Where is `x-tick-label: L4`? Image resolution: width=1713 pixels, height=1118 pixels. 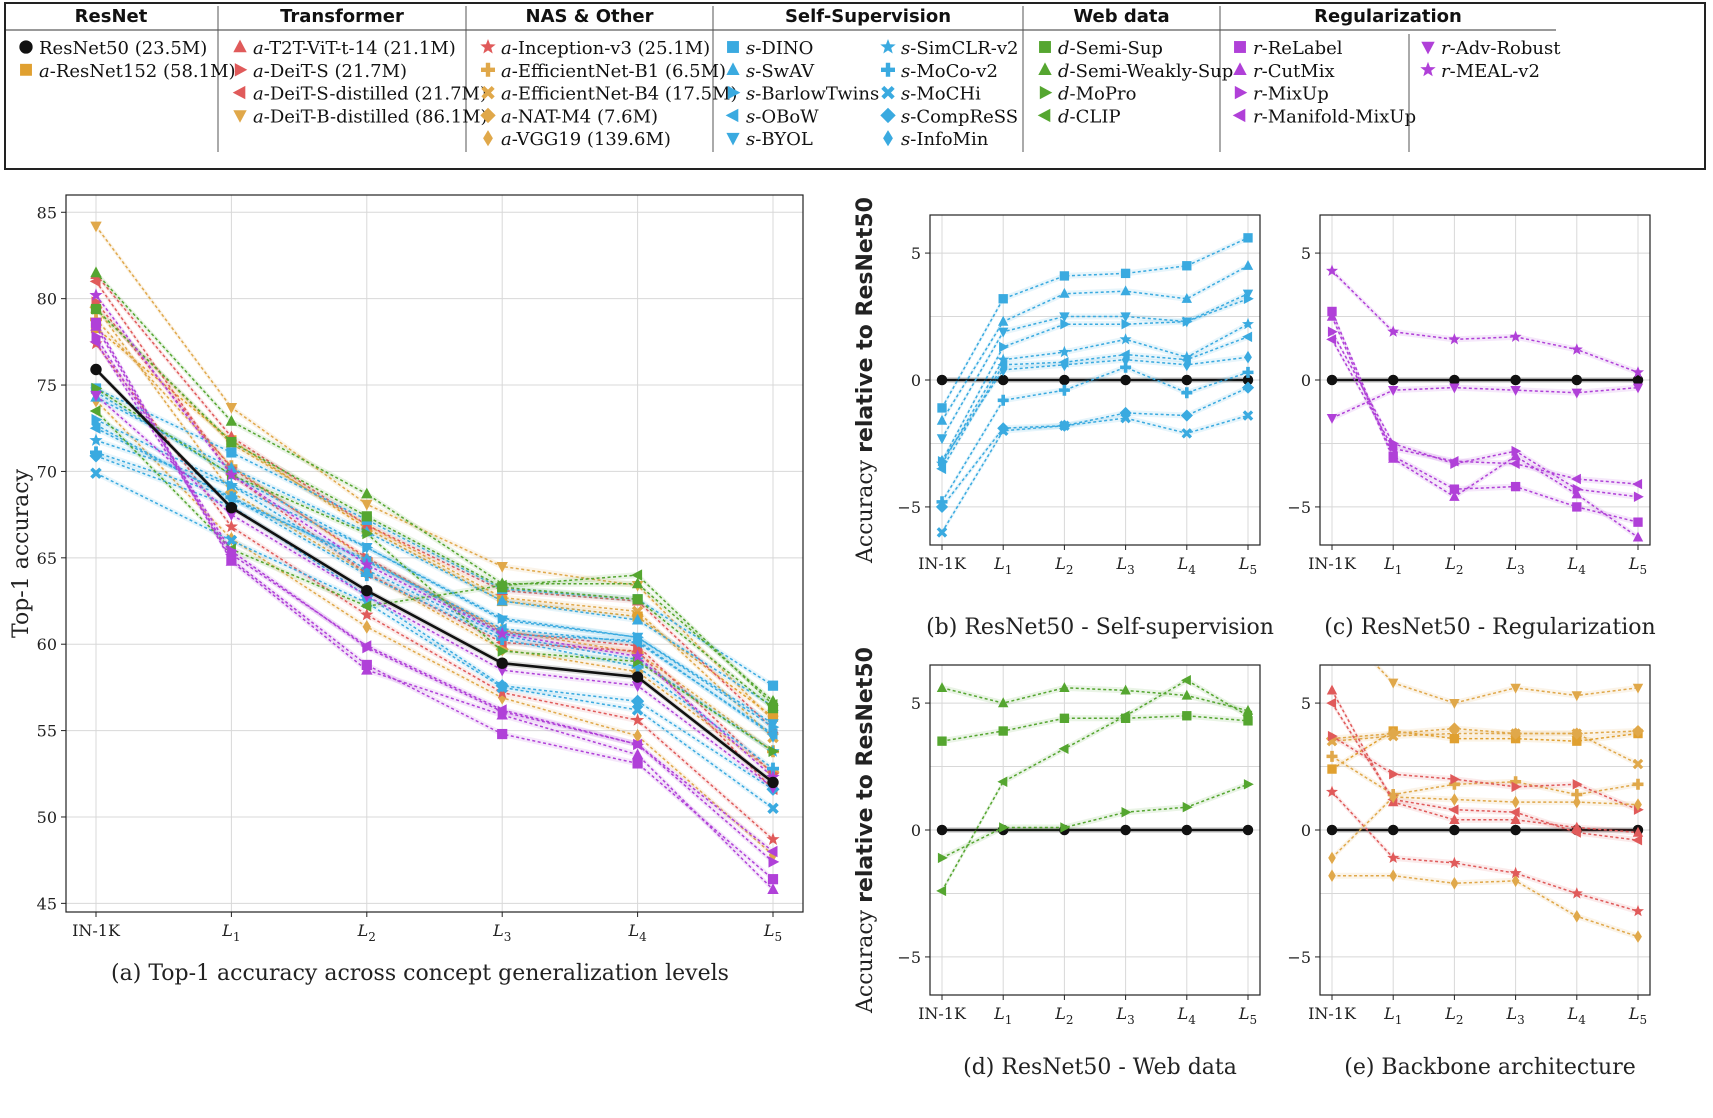
x-tick-label: L4 is located at coordinates (1577, 565).